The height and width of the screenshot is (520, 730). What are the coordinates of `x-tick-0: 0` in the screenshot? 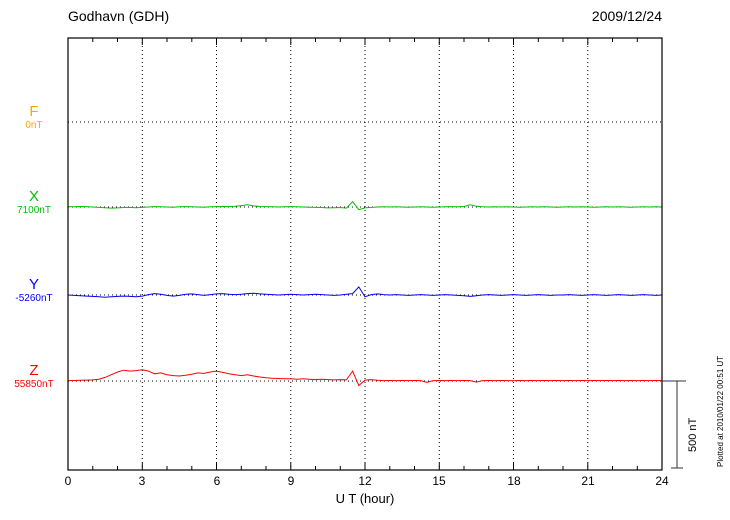 It's located at (68, 481).